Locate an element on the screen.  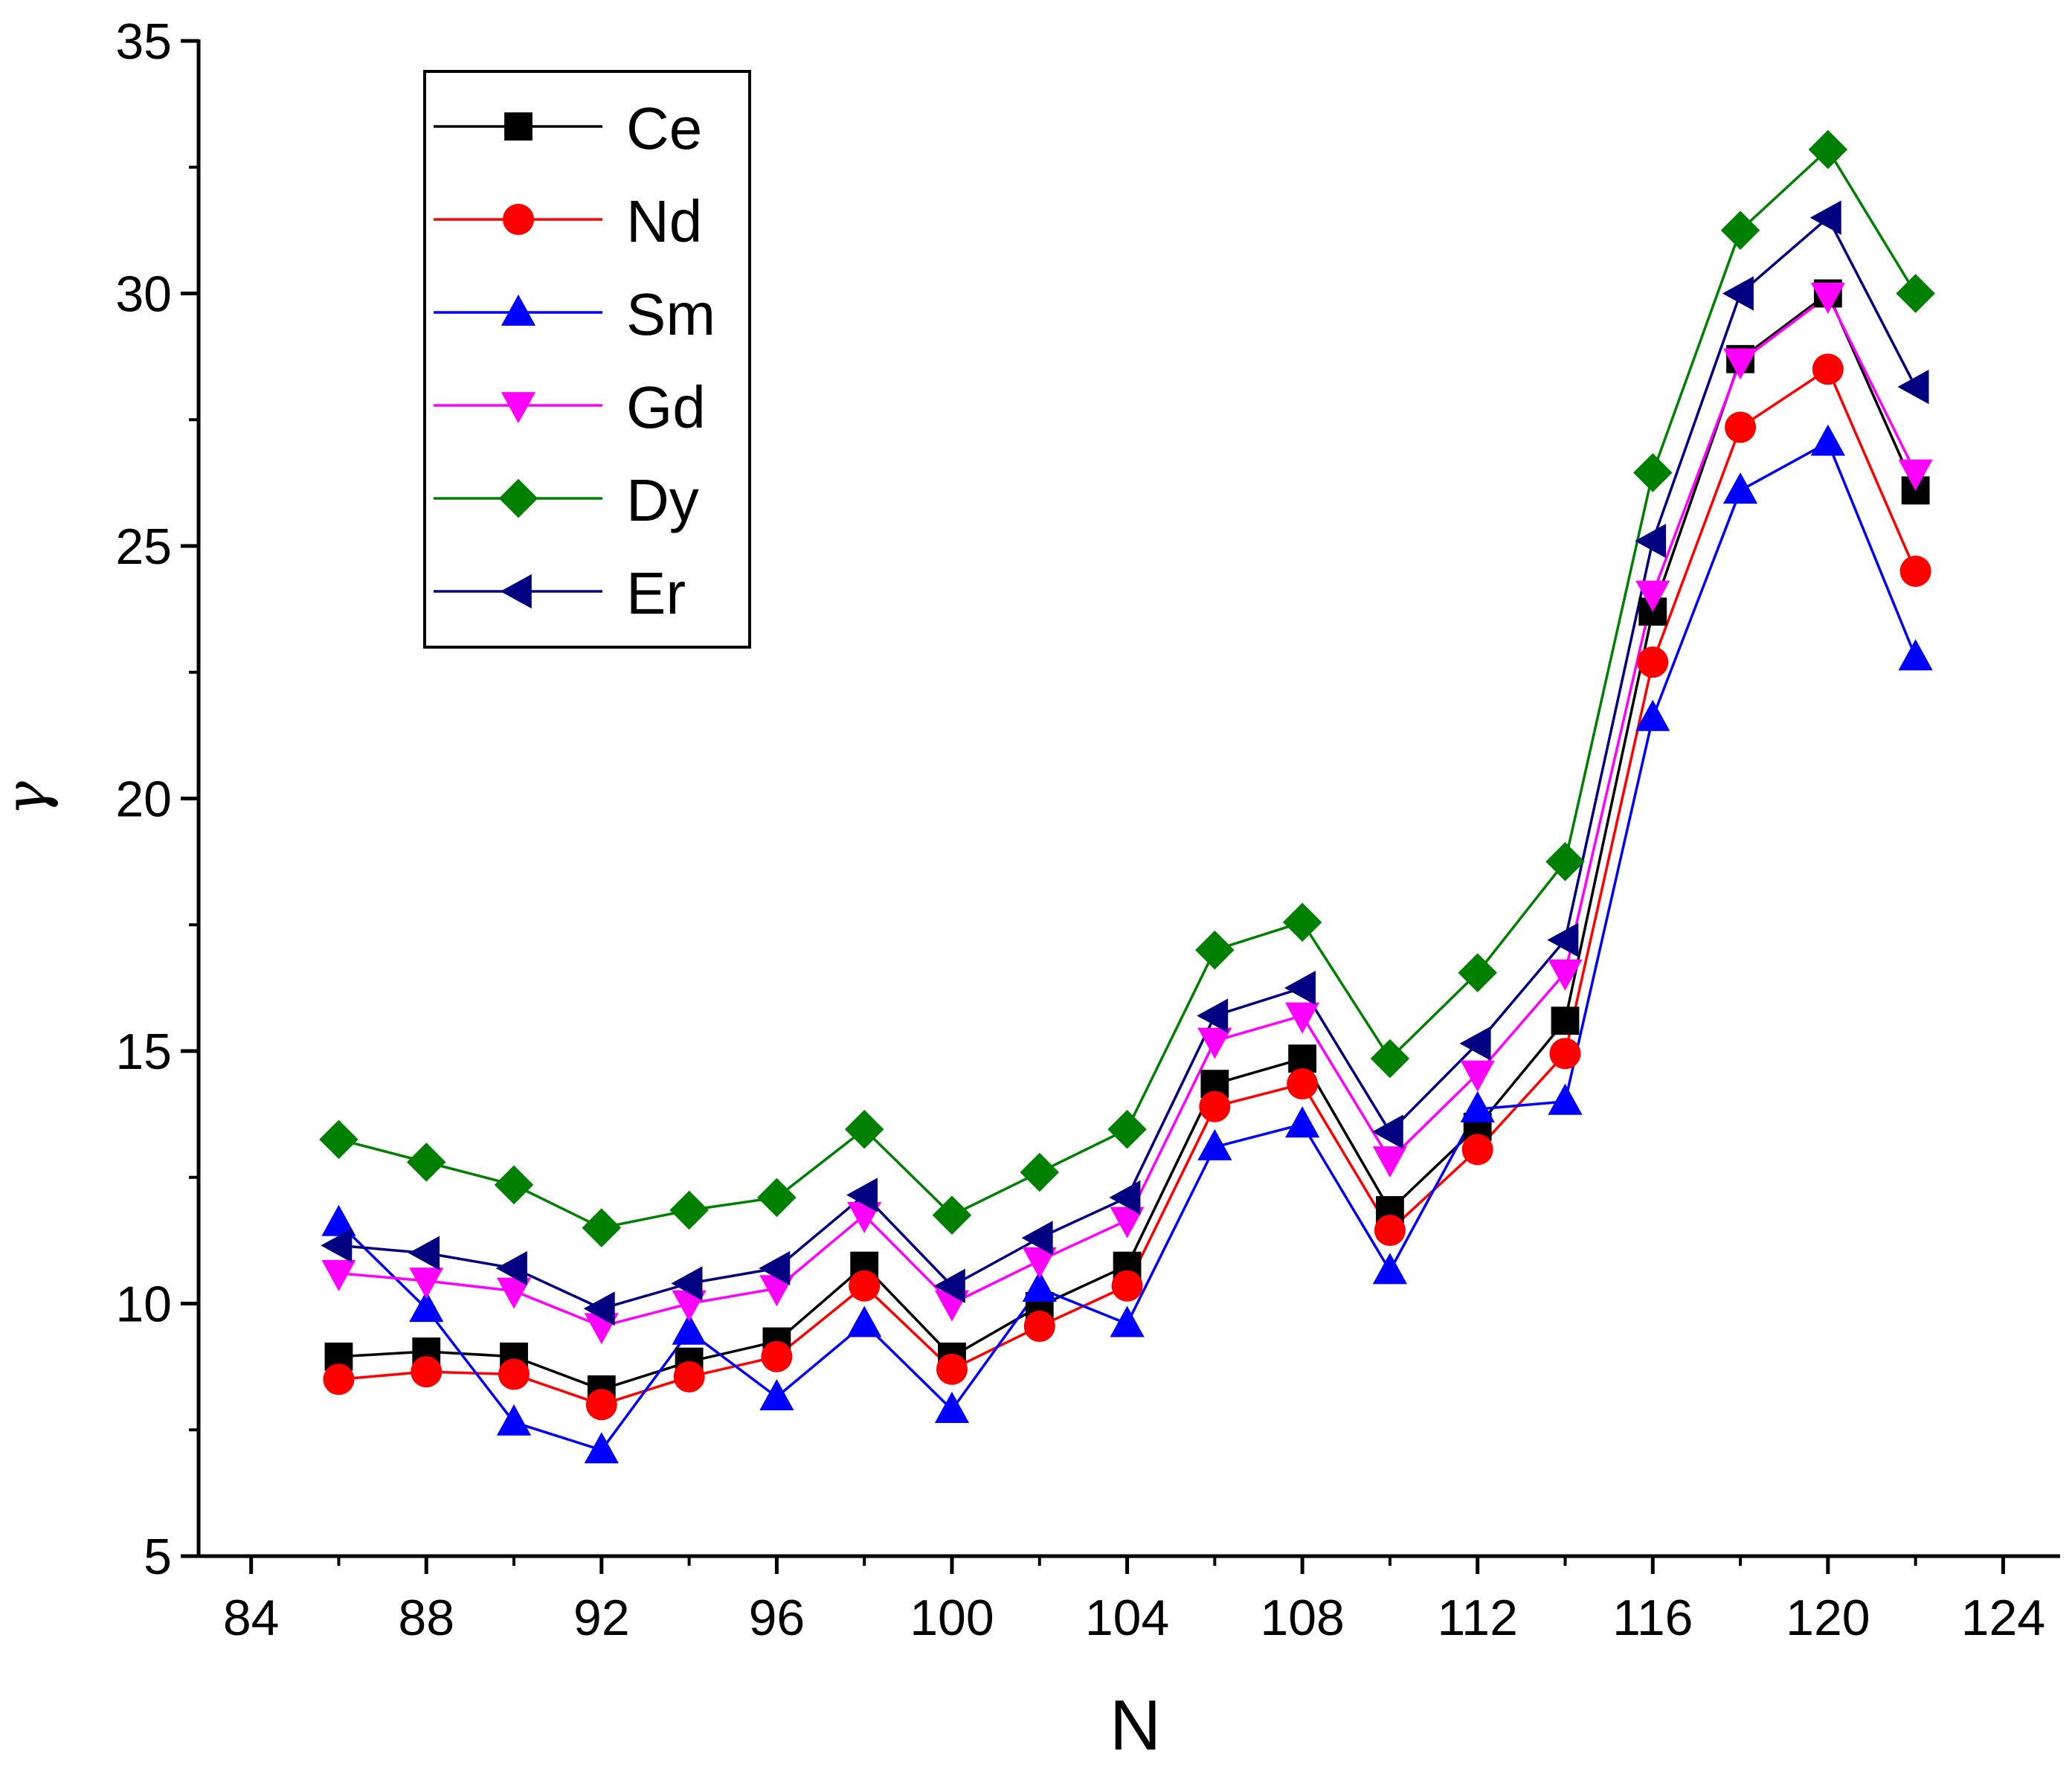
y-tick-label: 10 is located at coordinates (143, 1304).